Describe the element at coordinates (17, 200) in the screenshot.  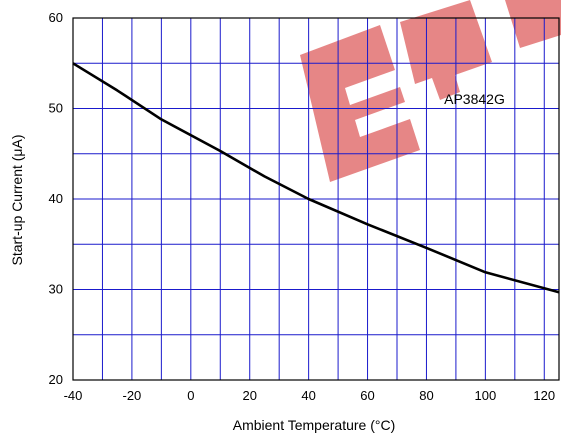
I see `y-axis-title: Start-up Current (μA)` at that location.